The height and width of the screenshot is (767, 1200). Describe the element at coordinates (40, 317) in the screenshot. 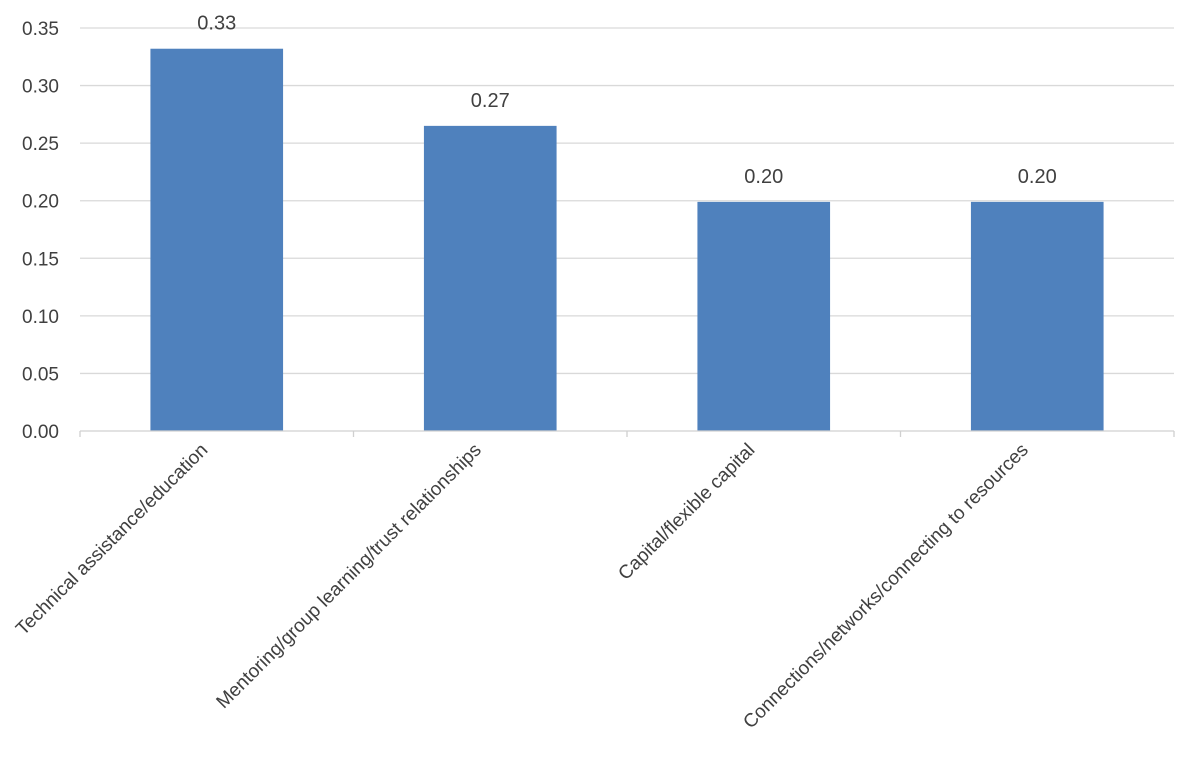

I see `y-tick-label: 0.10` at that location.